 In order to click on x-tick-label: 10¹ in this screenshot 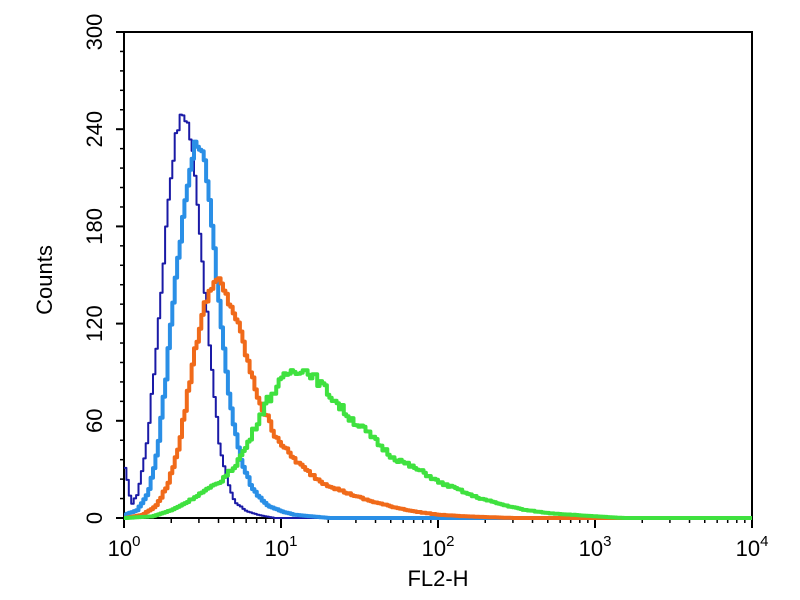, I will do `click(281, 547)`.